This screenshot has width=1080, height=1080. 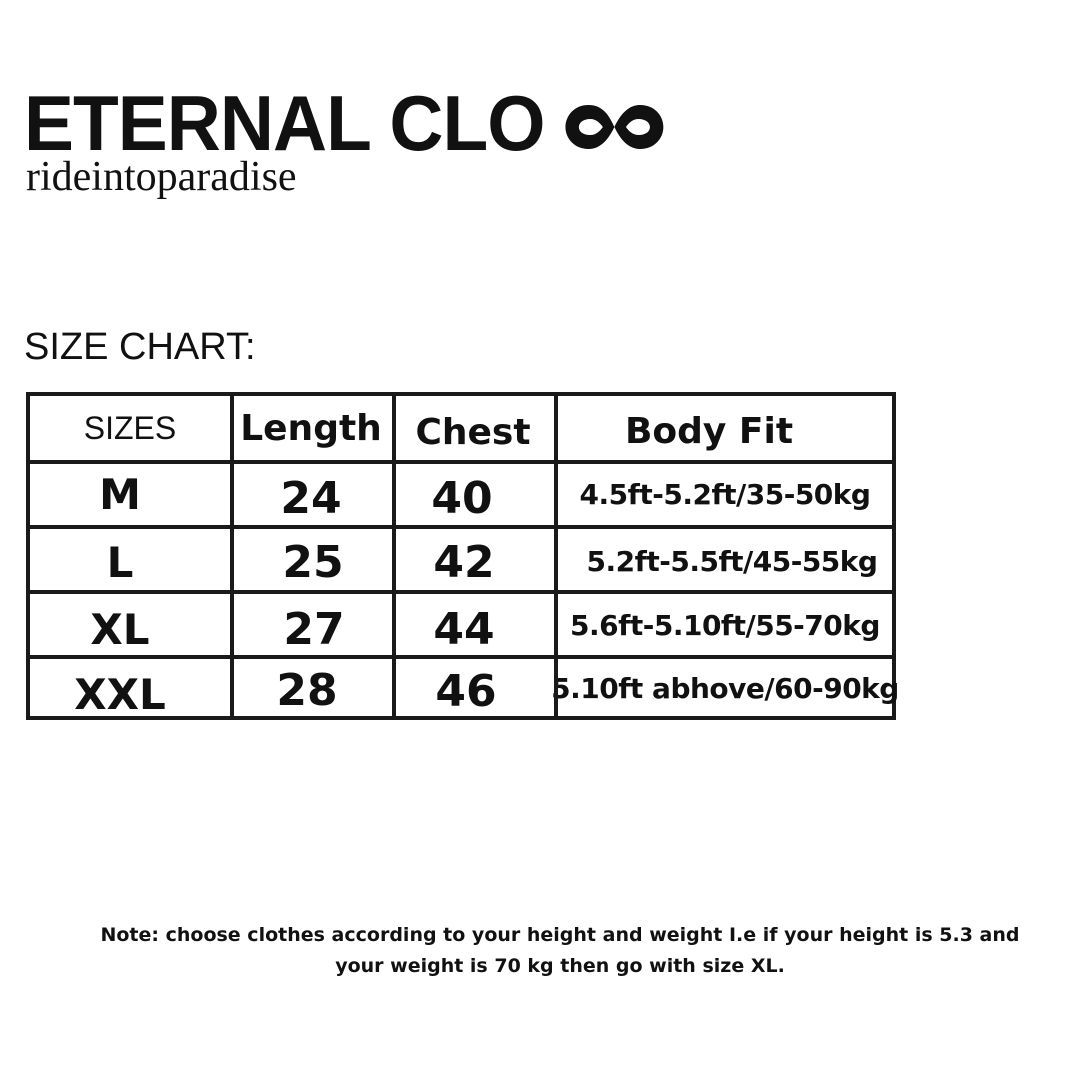 What do you see at coordinates (120, 629) in the screenshot?
I see `size-cell: XL` at bounding box center [120, 629].